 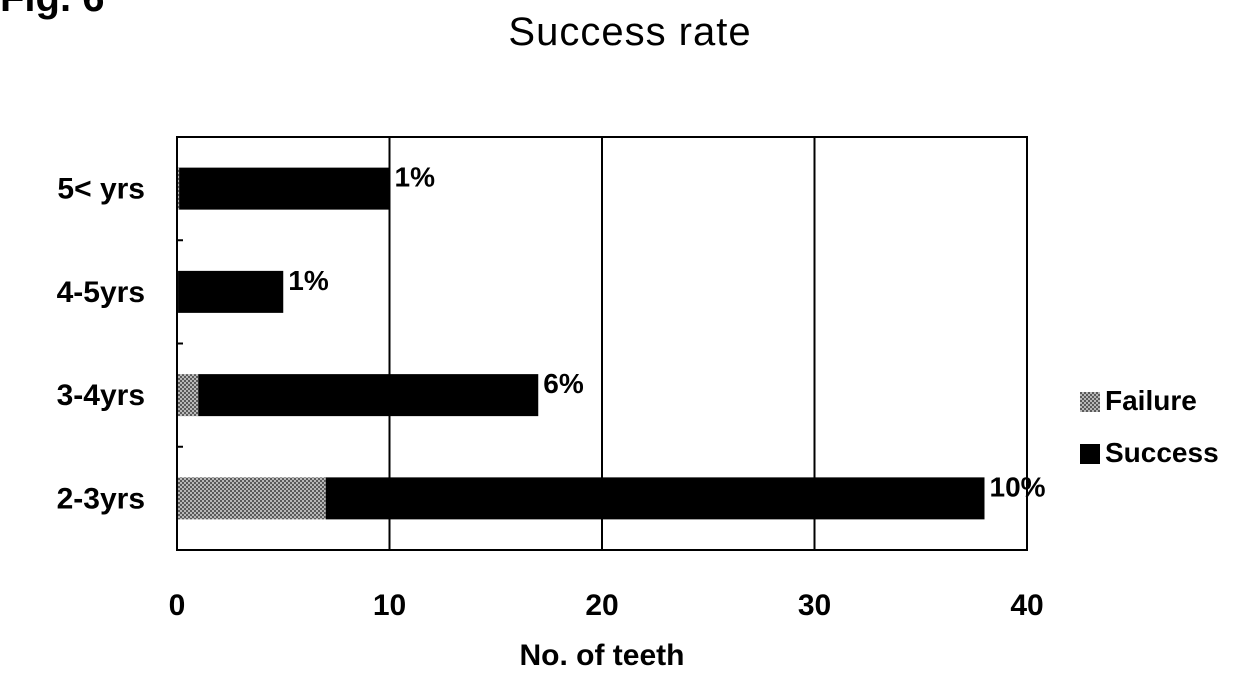 I want to click on x-tick-label-10: 10, so click(x=389, y=605).